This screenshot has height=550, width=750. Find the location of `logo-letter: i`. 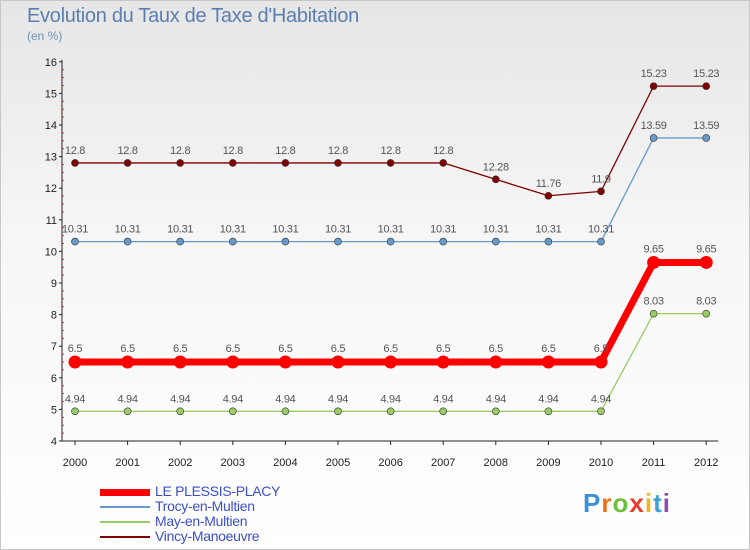

logo-letter: i is located at coordinates (649, 503).